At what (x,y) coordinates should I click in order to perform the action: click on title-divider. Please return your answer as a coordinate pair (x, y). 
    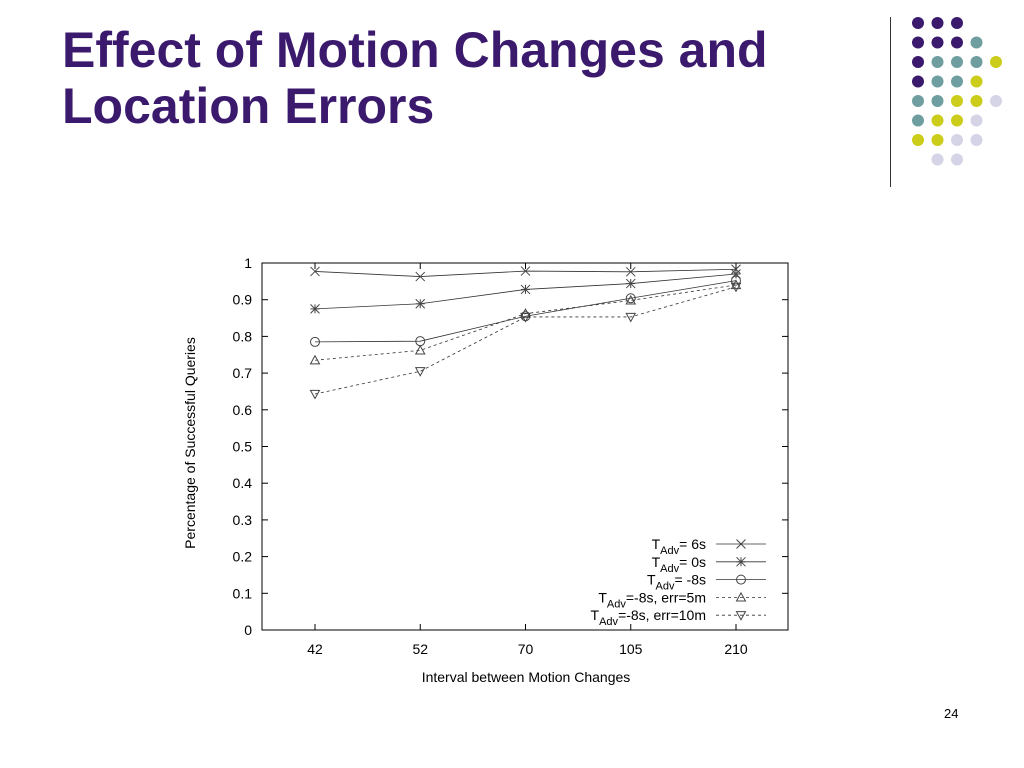
    Looking at the image, I should click on (890, 102).